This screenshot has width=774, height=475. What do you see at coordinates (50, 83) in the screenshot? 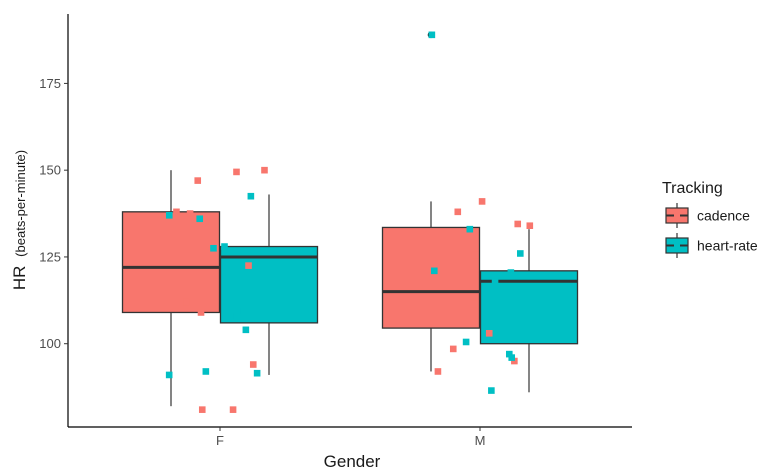
I see `y-tick-label: 175` at bounding box center [50, 83].